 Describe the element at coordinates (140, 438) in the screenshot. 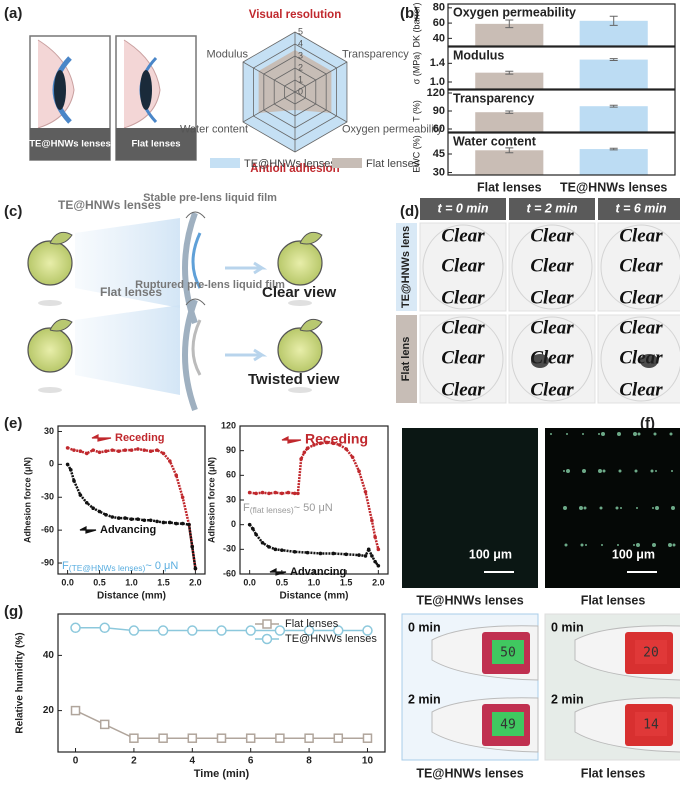

I see `series-annotation: Receding` at that location.